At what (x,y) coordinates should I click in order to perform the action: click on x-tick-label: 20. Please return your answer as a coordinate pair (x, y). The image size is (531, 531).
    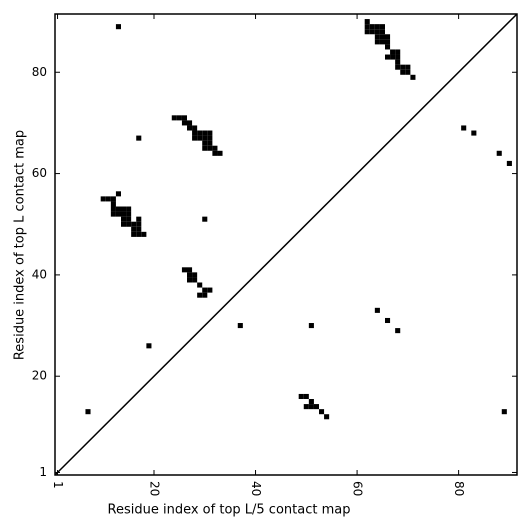
    Looking at the image, I should click on (155, 488).